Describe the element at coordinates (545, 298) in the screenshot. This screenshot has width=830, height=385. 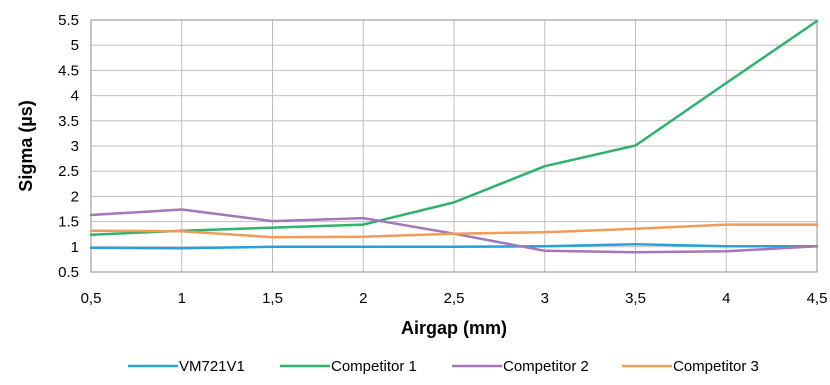
I see `x-tick-label: 3` at that location.